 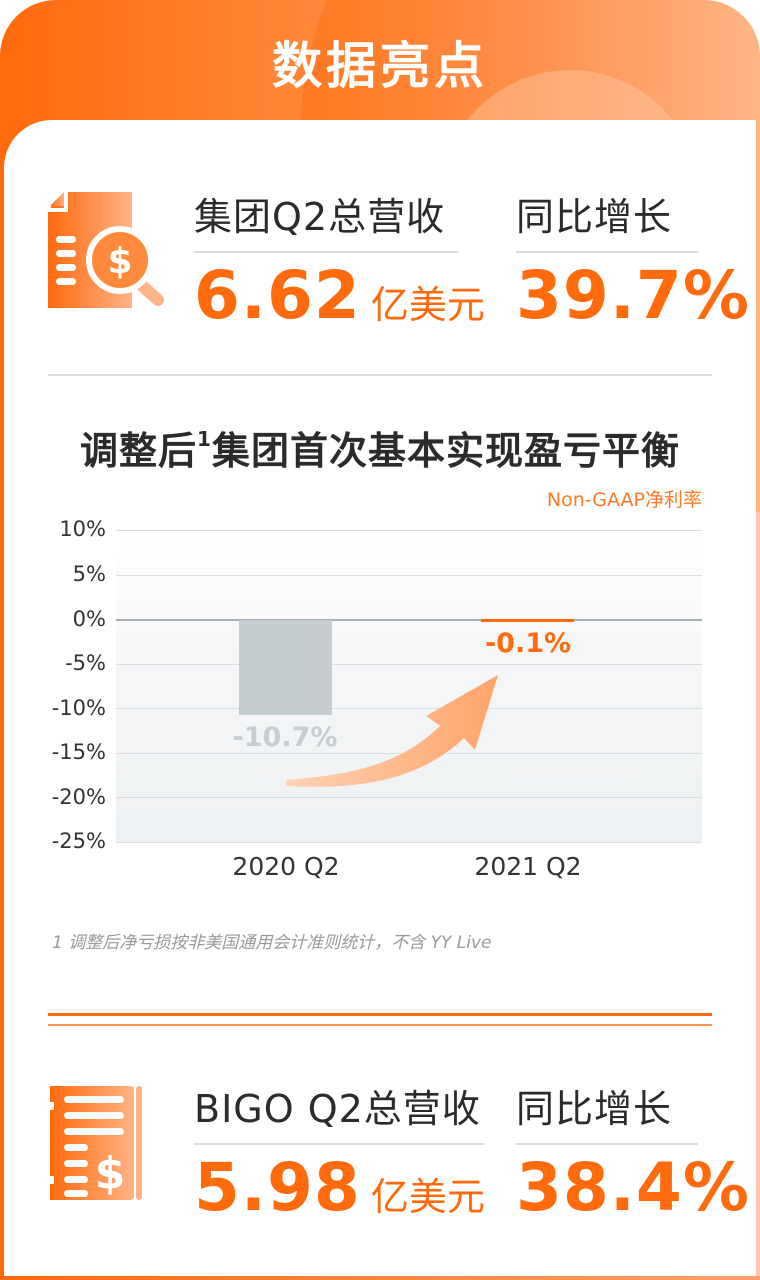 What do you see at coordinates (272, 943) in the screenshot?
I see `footnote: 1 调整后净亏损按非美国通用会计准则统计，不含 YY Live` at bounding box center [272, 943].